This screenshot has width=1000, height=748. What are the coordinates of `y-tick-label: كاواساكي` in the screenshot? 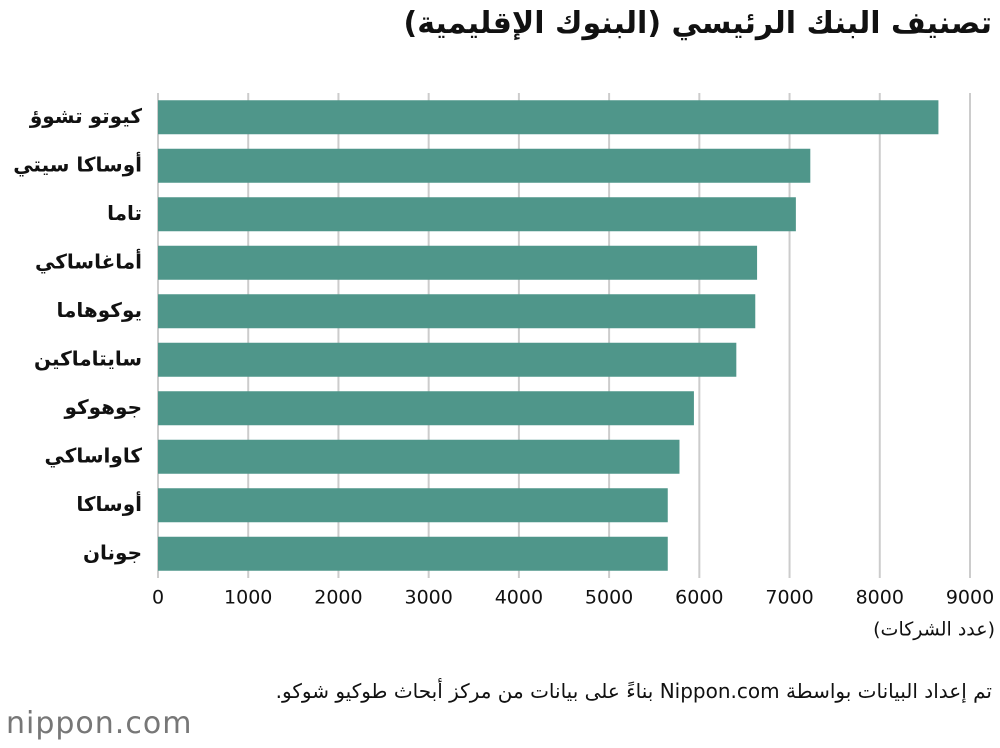 It's located at (94, 455).